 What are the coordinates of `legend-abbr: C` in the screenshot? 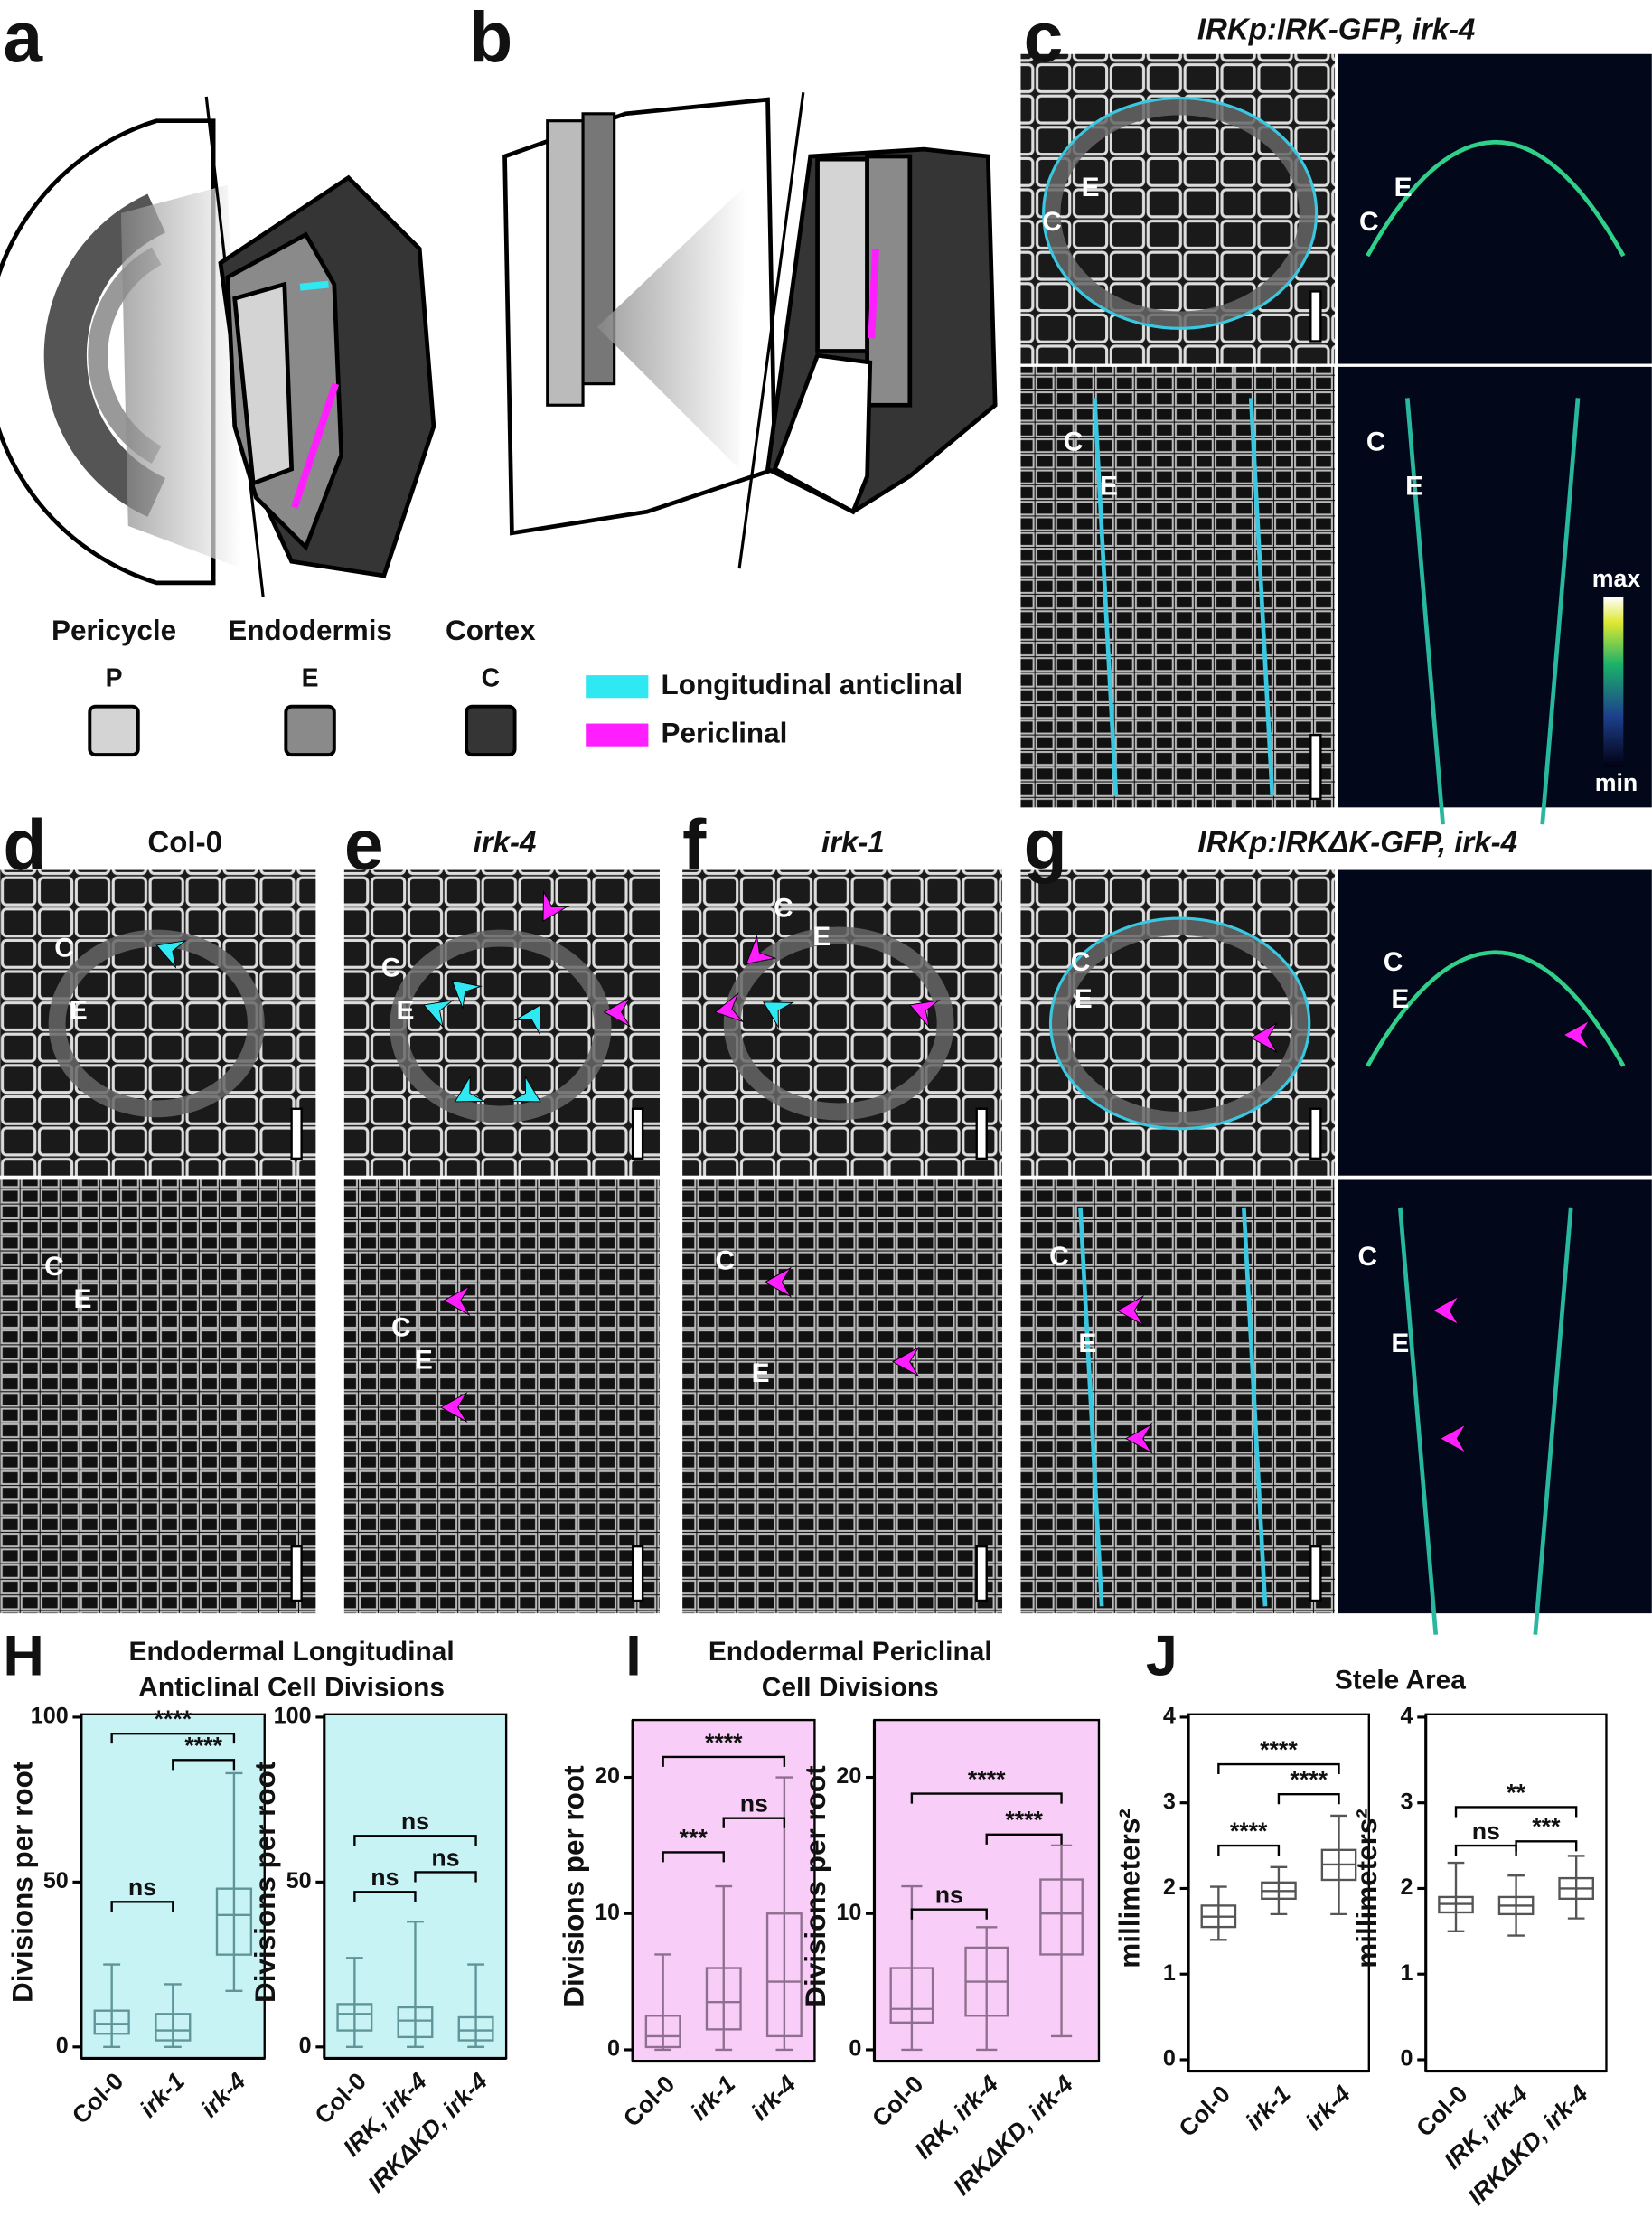 It's located at (491, 676).